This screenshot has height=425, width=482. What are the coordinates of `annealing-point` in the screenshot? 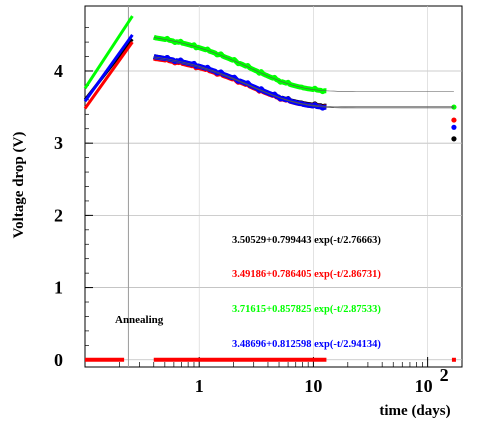 It's located at (453, 359).